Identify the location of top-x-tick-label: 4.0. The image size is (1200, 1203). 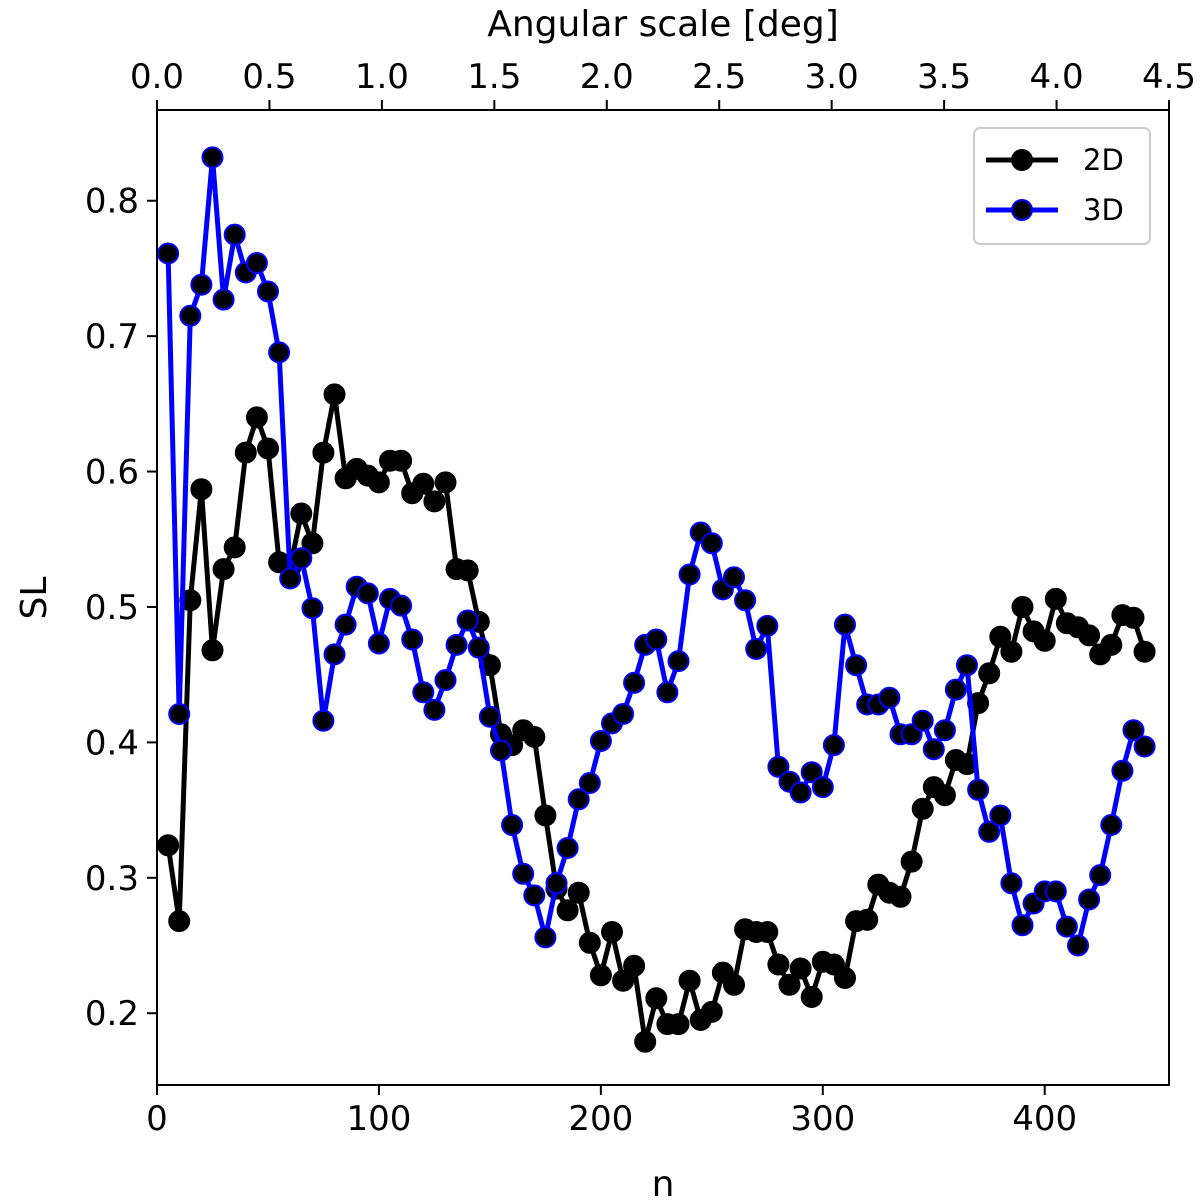
(1057, 77).